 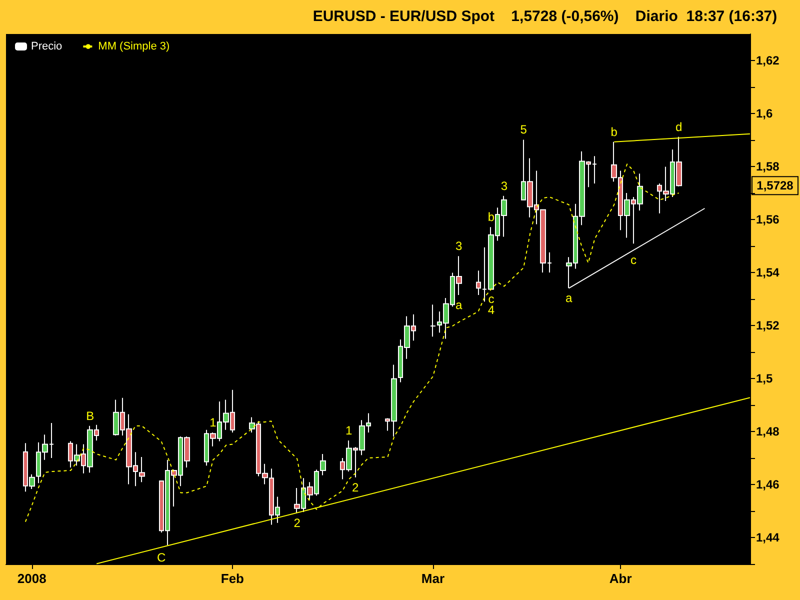 What do you see at coordinates (768, 485) in the screenshot?
I see `y-tick-label: 1,46` at bounding box center [768, 485].